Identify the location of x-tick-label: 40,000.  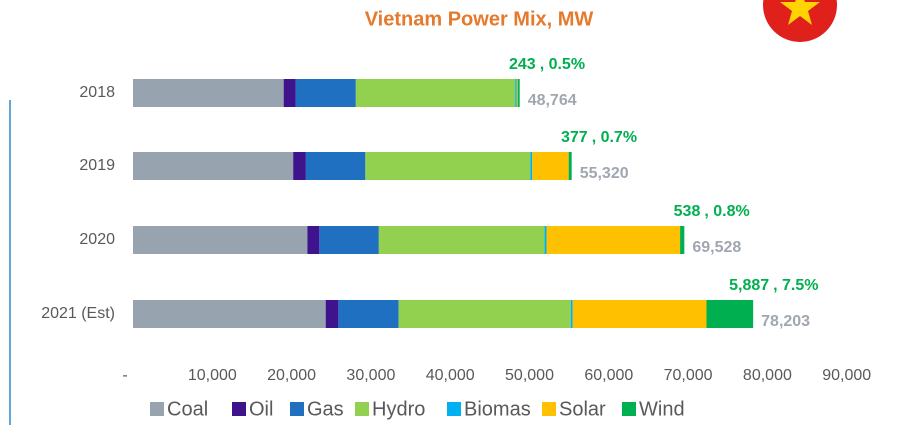
(450, 375).